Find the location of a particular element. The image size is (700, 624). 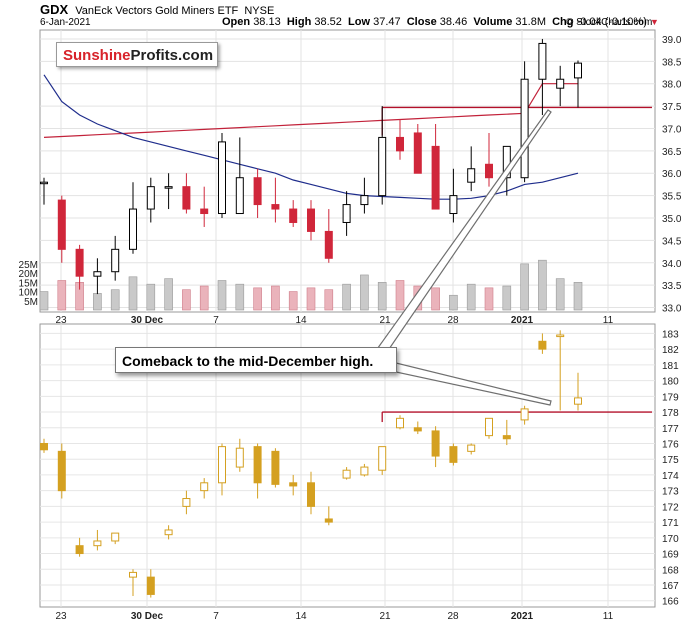

volume-value: 31.8M is located at coordinates (530, 22).